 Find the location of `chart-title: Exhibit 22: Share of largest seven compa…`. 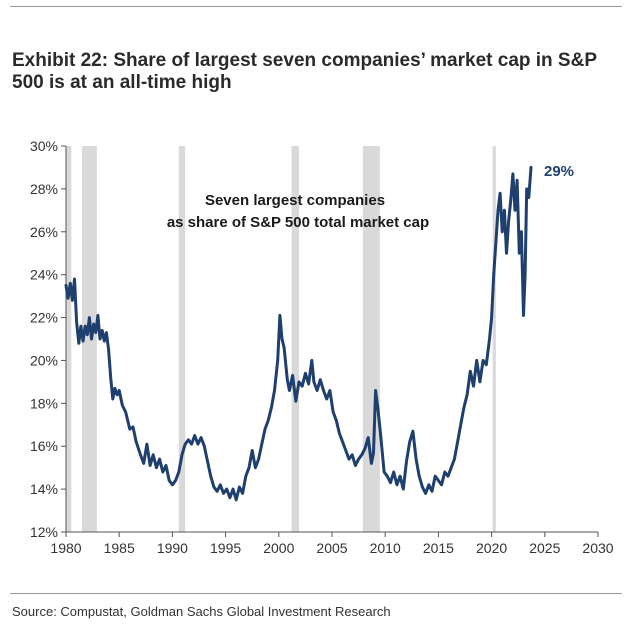

chart-title: Exhibit 22: Share of largest seven compa… is located at coordinates (312, 72).